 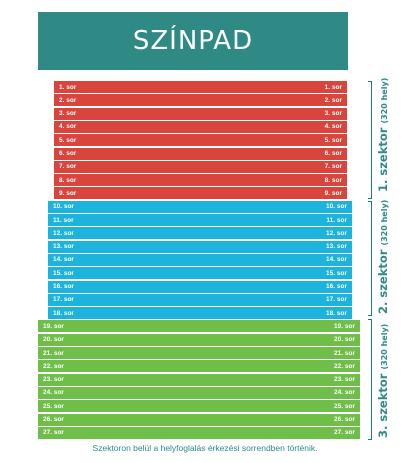 What do you see at coordinates (200, 246) in the screenshot?
I see `seat-row: 13. sor 13. sor` at bounding box center [200, 246].